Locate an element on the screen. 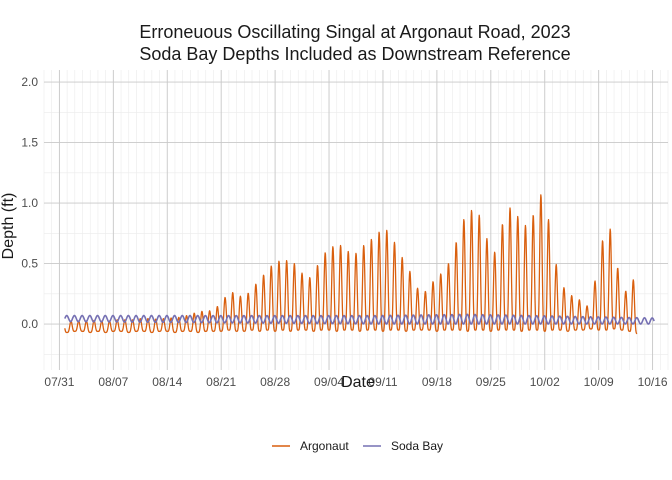 This screenshot has width=672, height=480. x-tick-label: 10/09 is located at coordinates (599, 382).